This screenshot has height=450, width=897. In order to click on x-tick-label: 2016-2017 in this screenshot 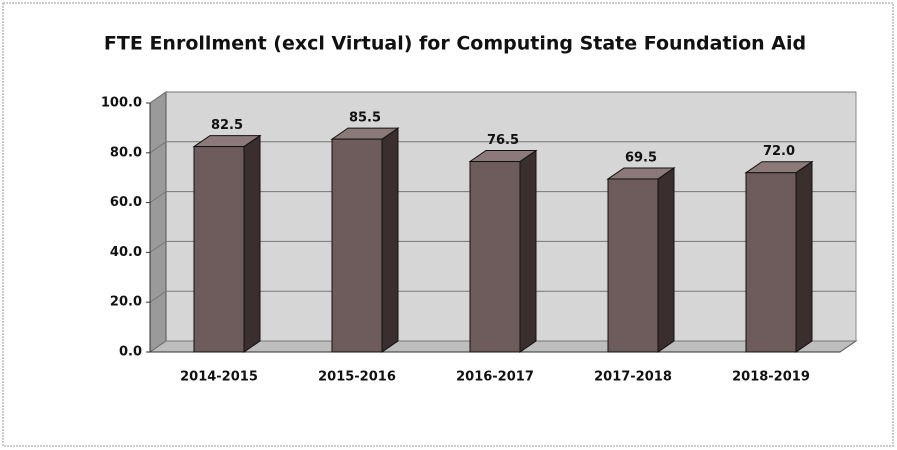, I will do `click(495, 377)`.